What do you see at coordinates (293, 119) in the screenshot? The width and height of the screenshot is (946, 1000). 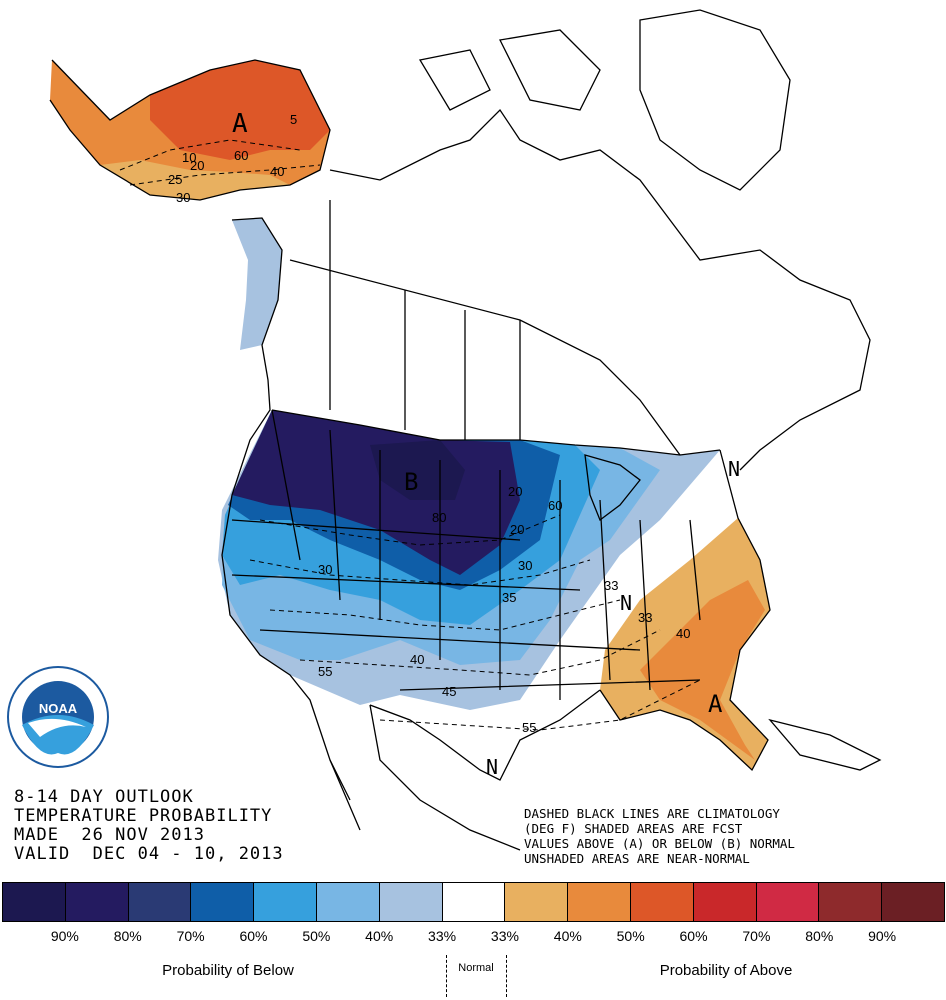 I see `contour-label: 5` at bounding box center [293, 119].